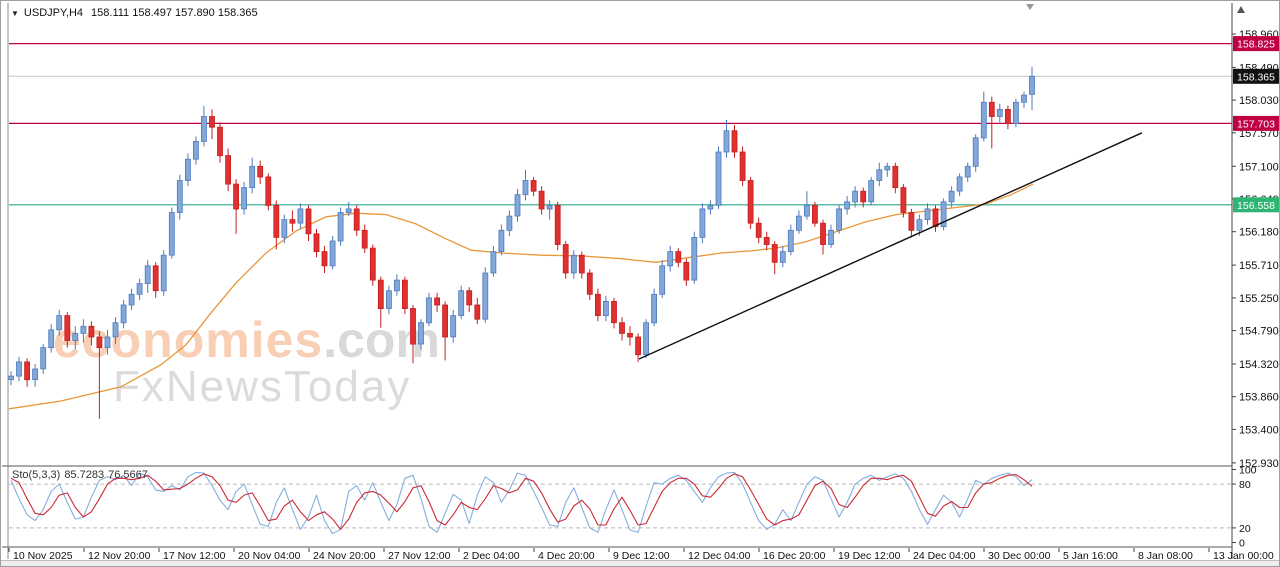 This screenshot has height=567, width=1280. I want to click on dropdown-triangle-icon: ▼, so click(15, 13).